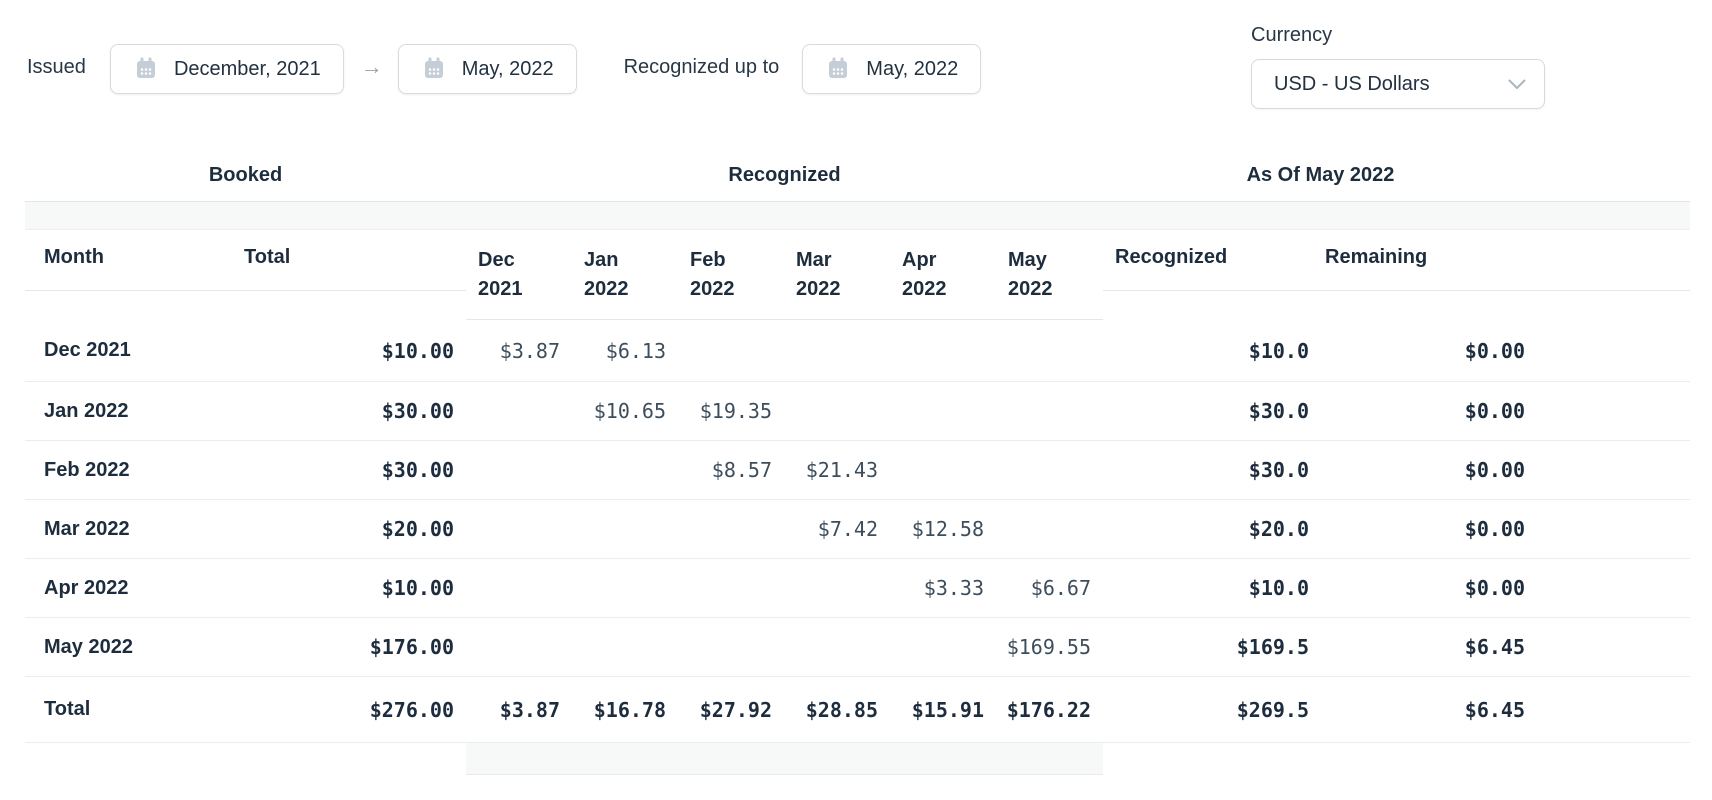  I want to click on recognized-up-to-value: May, 2022, so click(912, 68).